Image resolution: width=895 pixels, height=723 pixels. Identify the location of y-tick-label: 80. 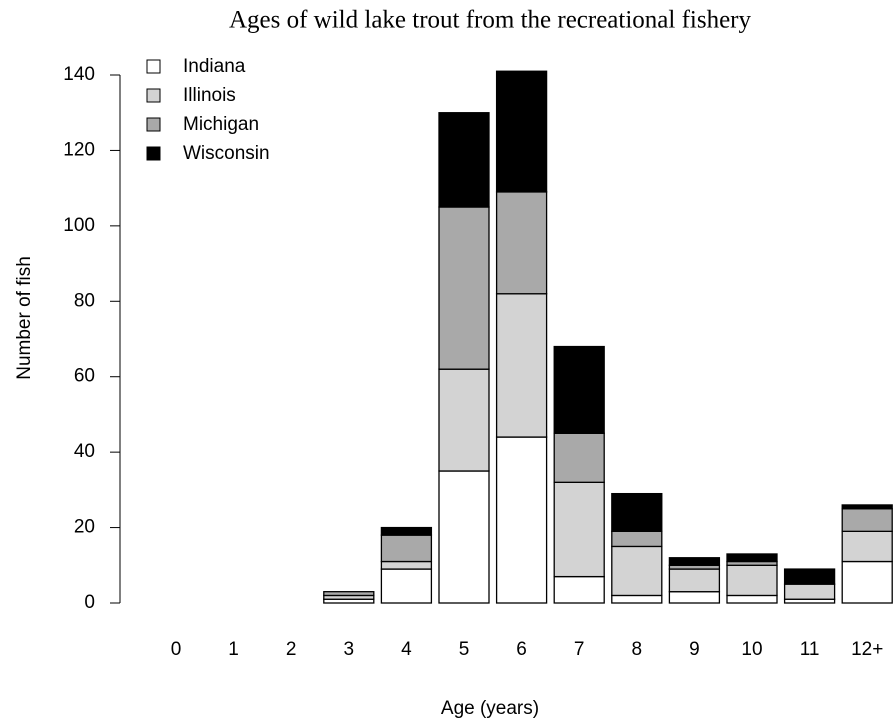
(84, 300).